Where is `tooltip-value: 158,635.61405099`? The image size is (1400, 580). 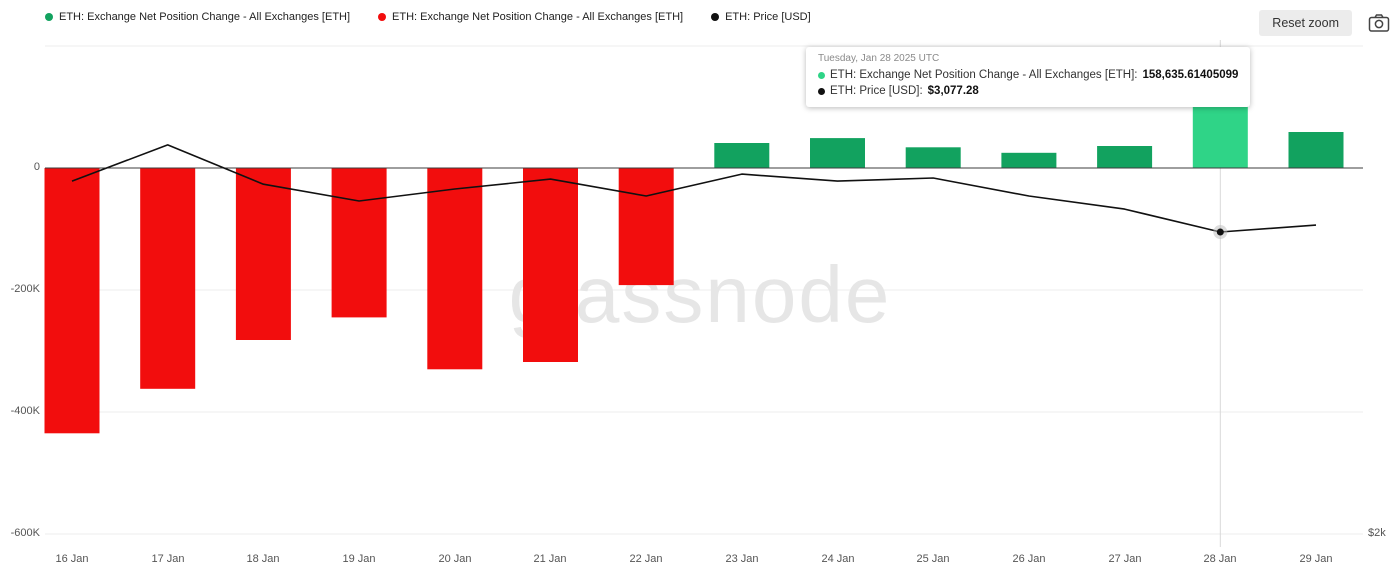 tooltip-value: 158,635.61405099 is located at coordinates (1190, 75).